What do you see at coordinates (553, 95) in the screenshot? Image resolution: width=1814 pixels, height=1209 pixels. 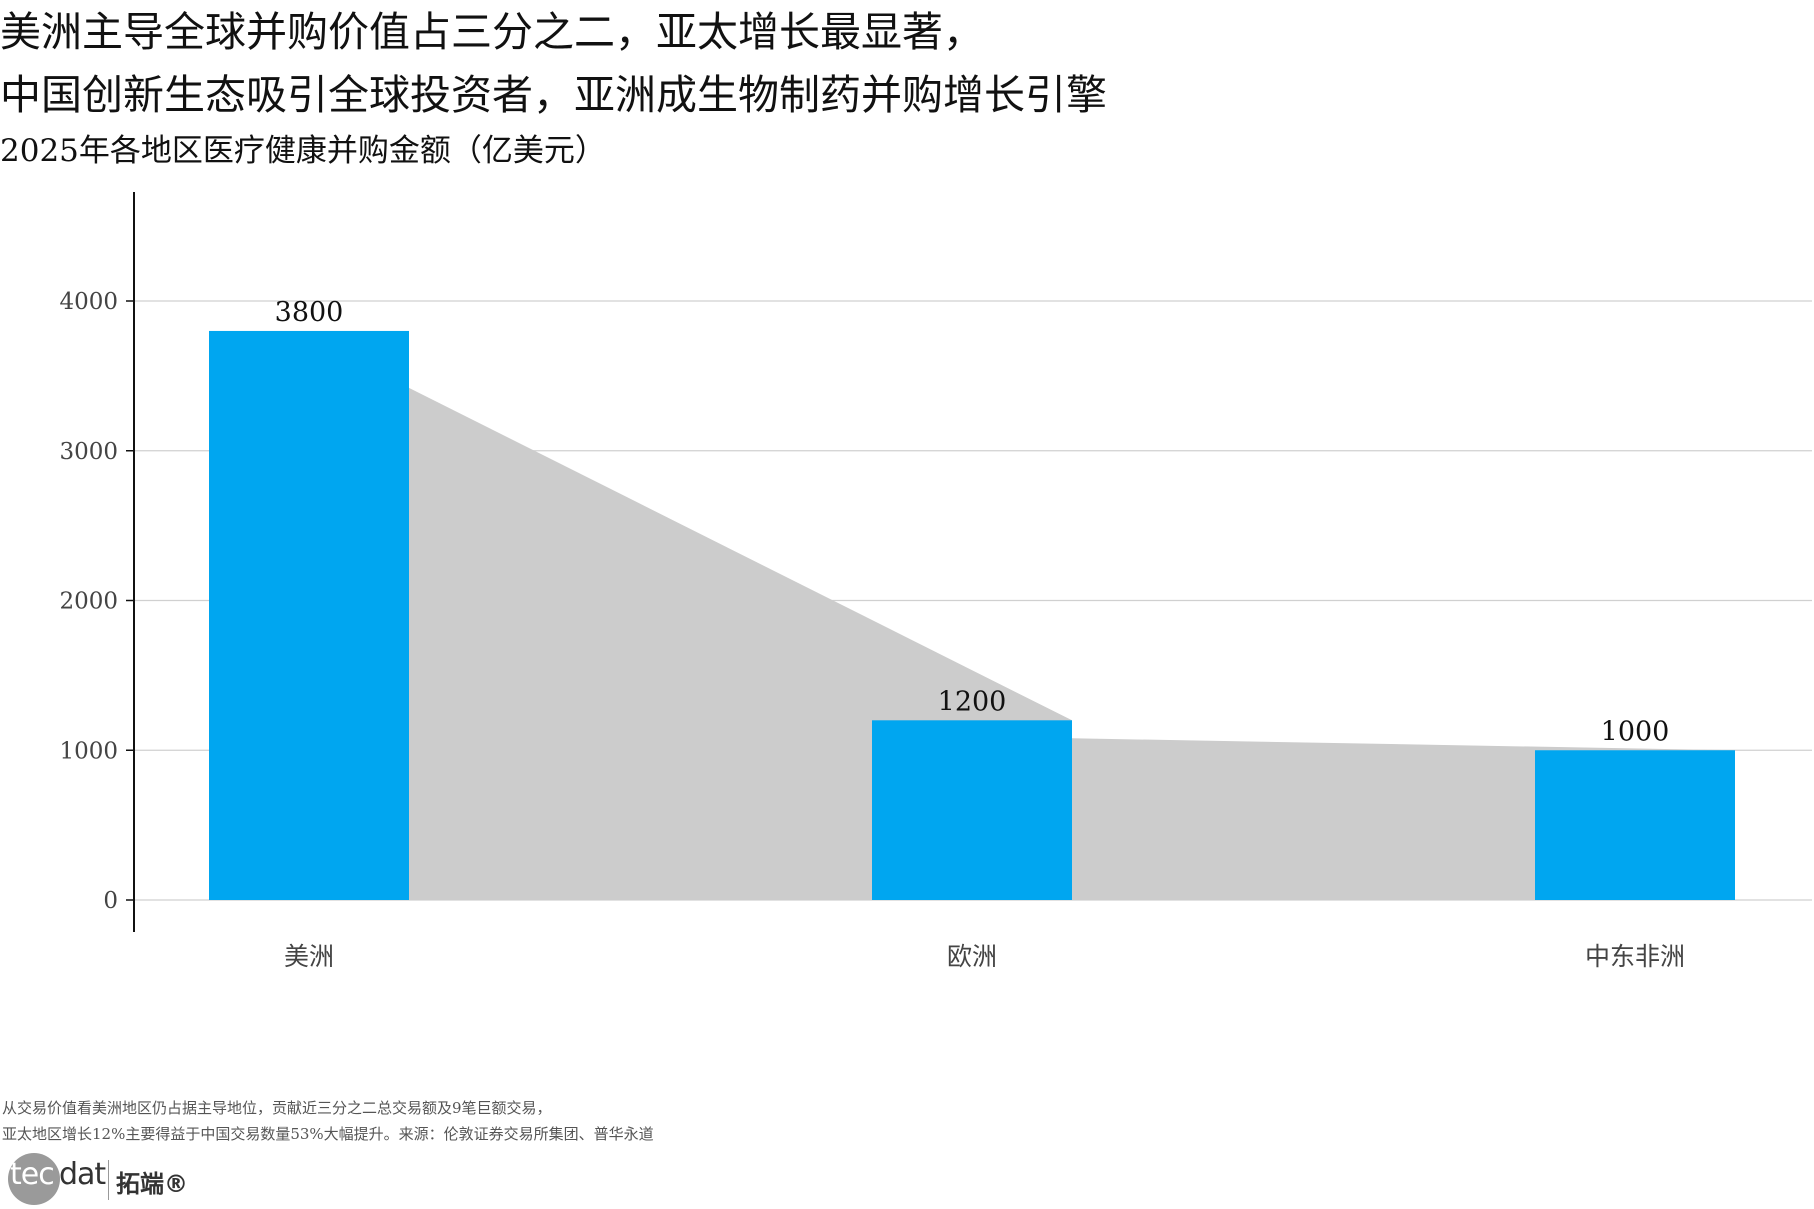 I see `chart-title-line-2: 中国创新生态吸引全球投资者，亚洲成生物制药并购增长引擎` at bounding box center [553, 95].